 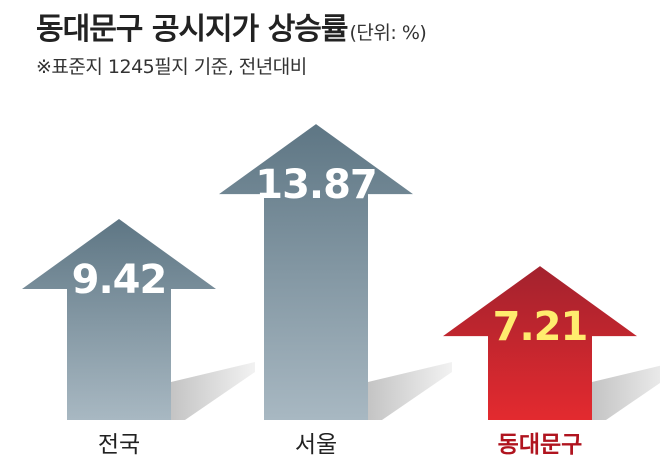 What do you see at coordinates (316, 185) in the screenshot?
I see `value-label-2: 13.87` at bounding box center [316, 185].